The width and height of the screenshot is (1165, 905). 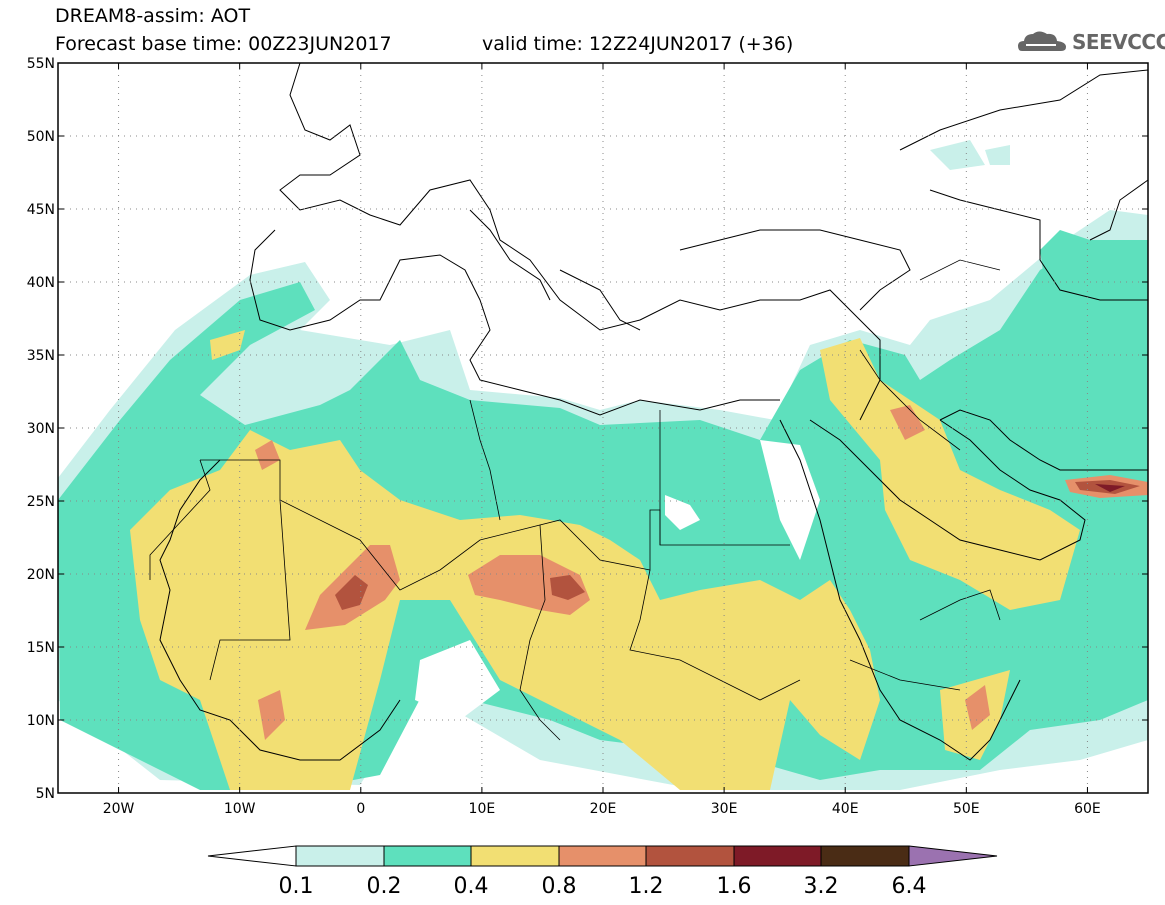 I want to click on lat-label: 55N, so click(x=41, y=64).